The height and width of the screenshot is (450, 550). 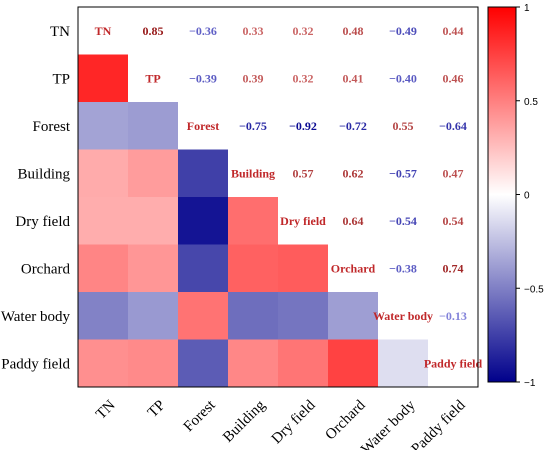 I want to click on correlation-value-label: −0.72, so click(x=353, y=126).